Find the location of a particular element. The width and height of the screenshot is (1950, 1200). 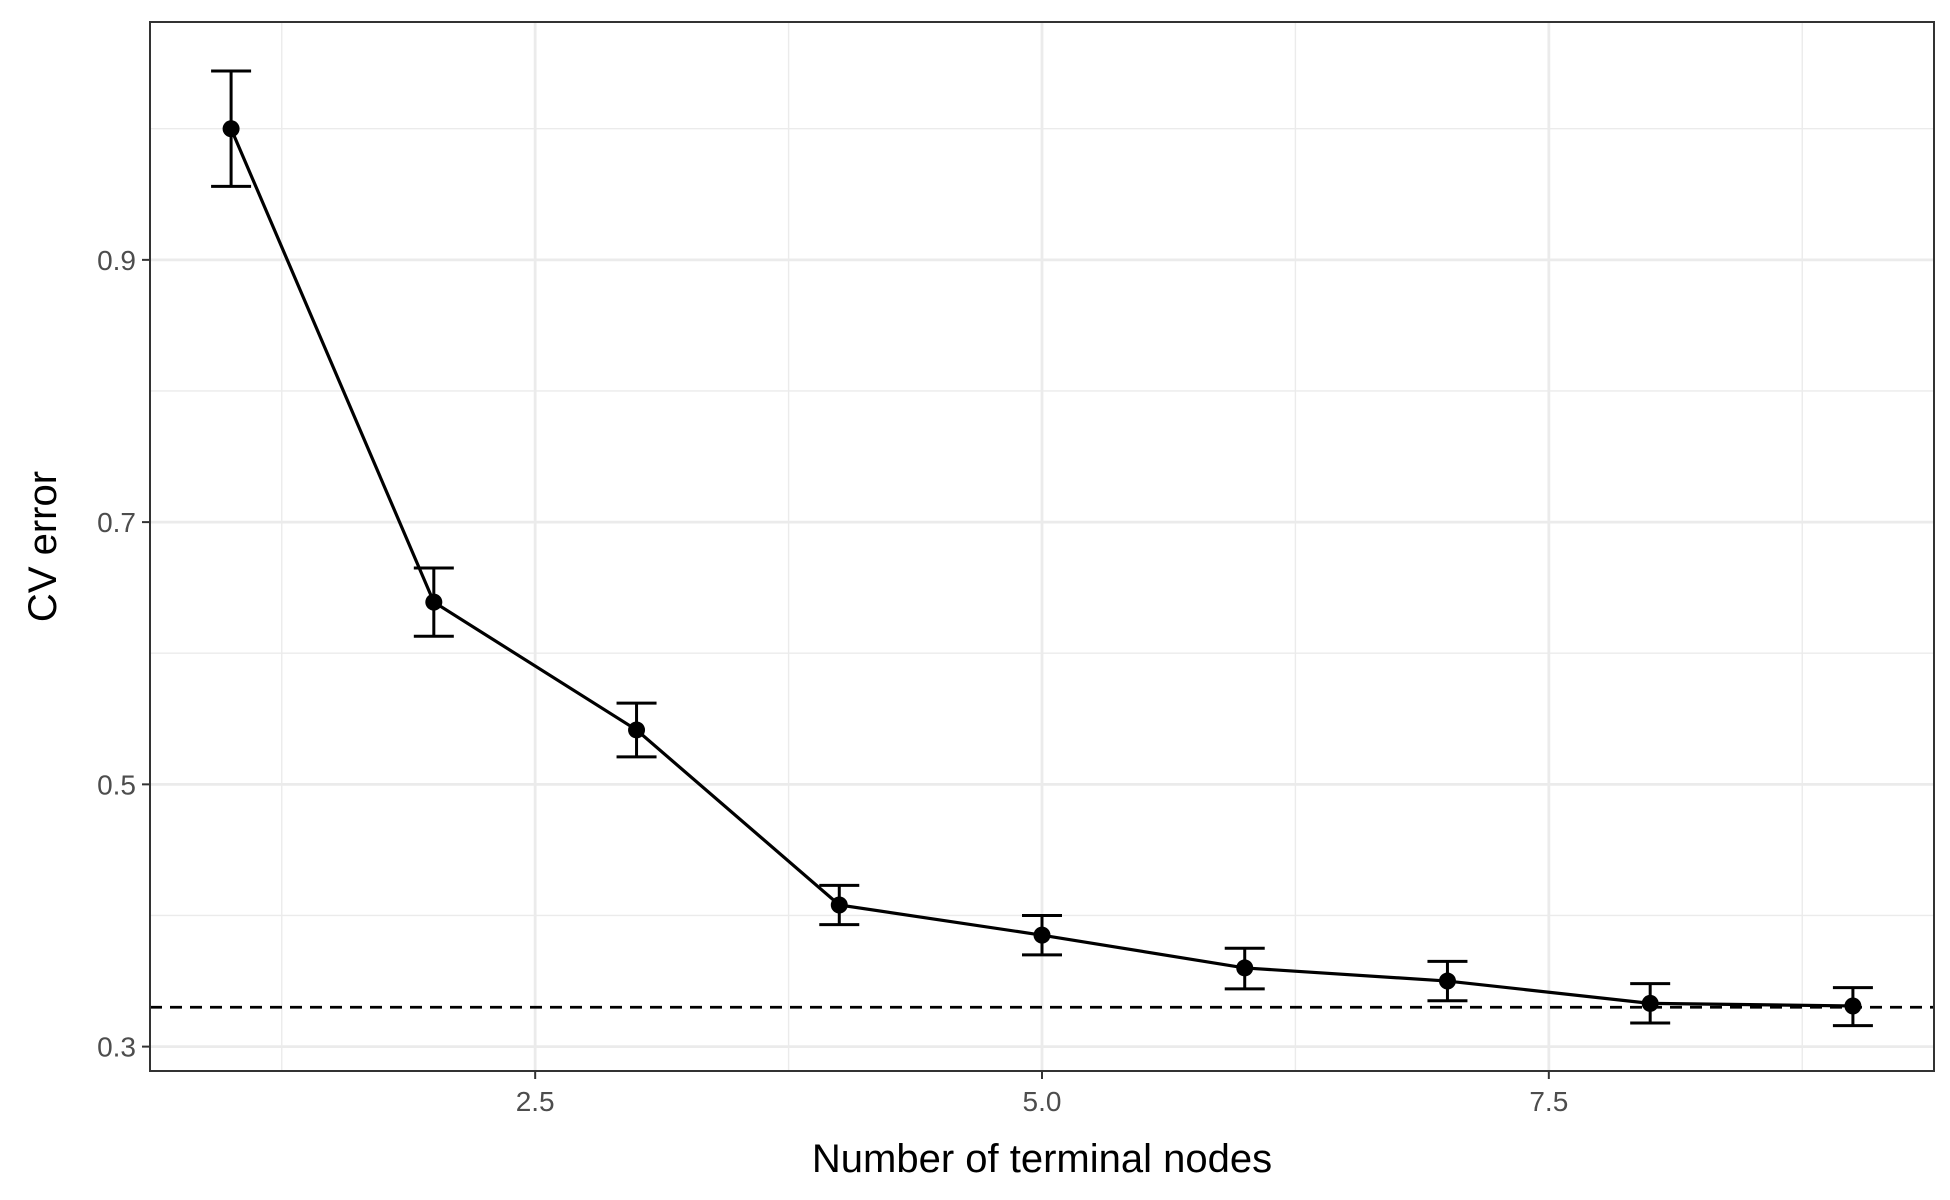

y-tick-label: 0.3 is located at coordinates (116, 1047).